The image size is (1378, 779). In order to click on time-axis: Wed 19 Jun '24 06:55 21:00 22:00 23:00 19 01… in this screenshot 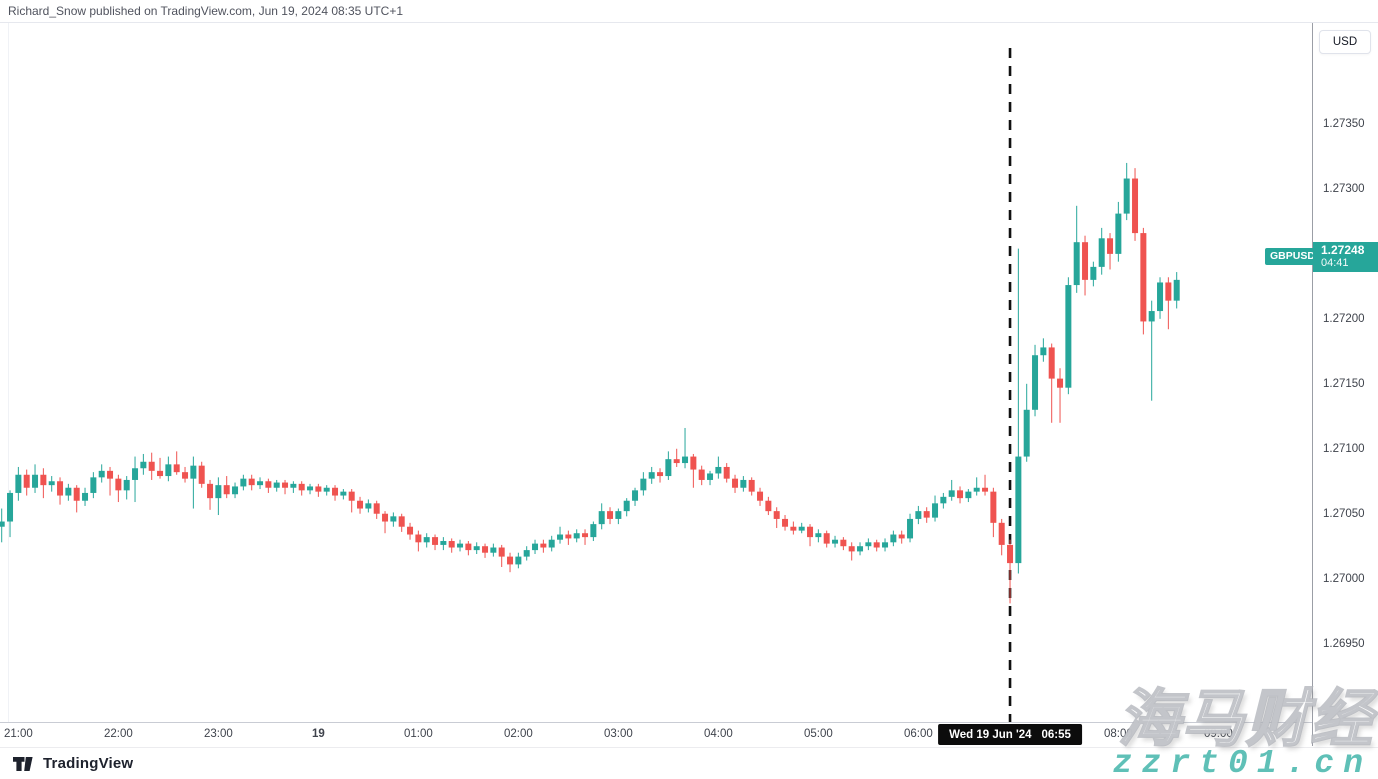, I will do `click(656, 734)`.